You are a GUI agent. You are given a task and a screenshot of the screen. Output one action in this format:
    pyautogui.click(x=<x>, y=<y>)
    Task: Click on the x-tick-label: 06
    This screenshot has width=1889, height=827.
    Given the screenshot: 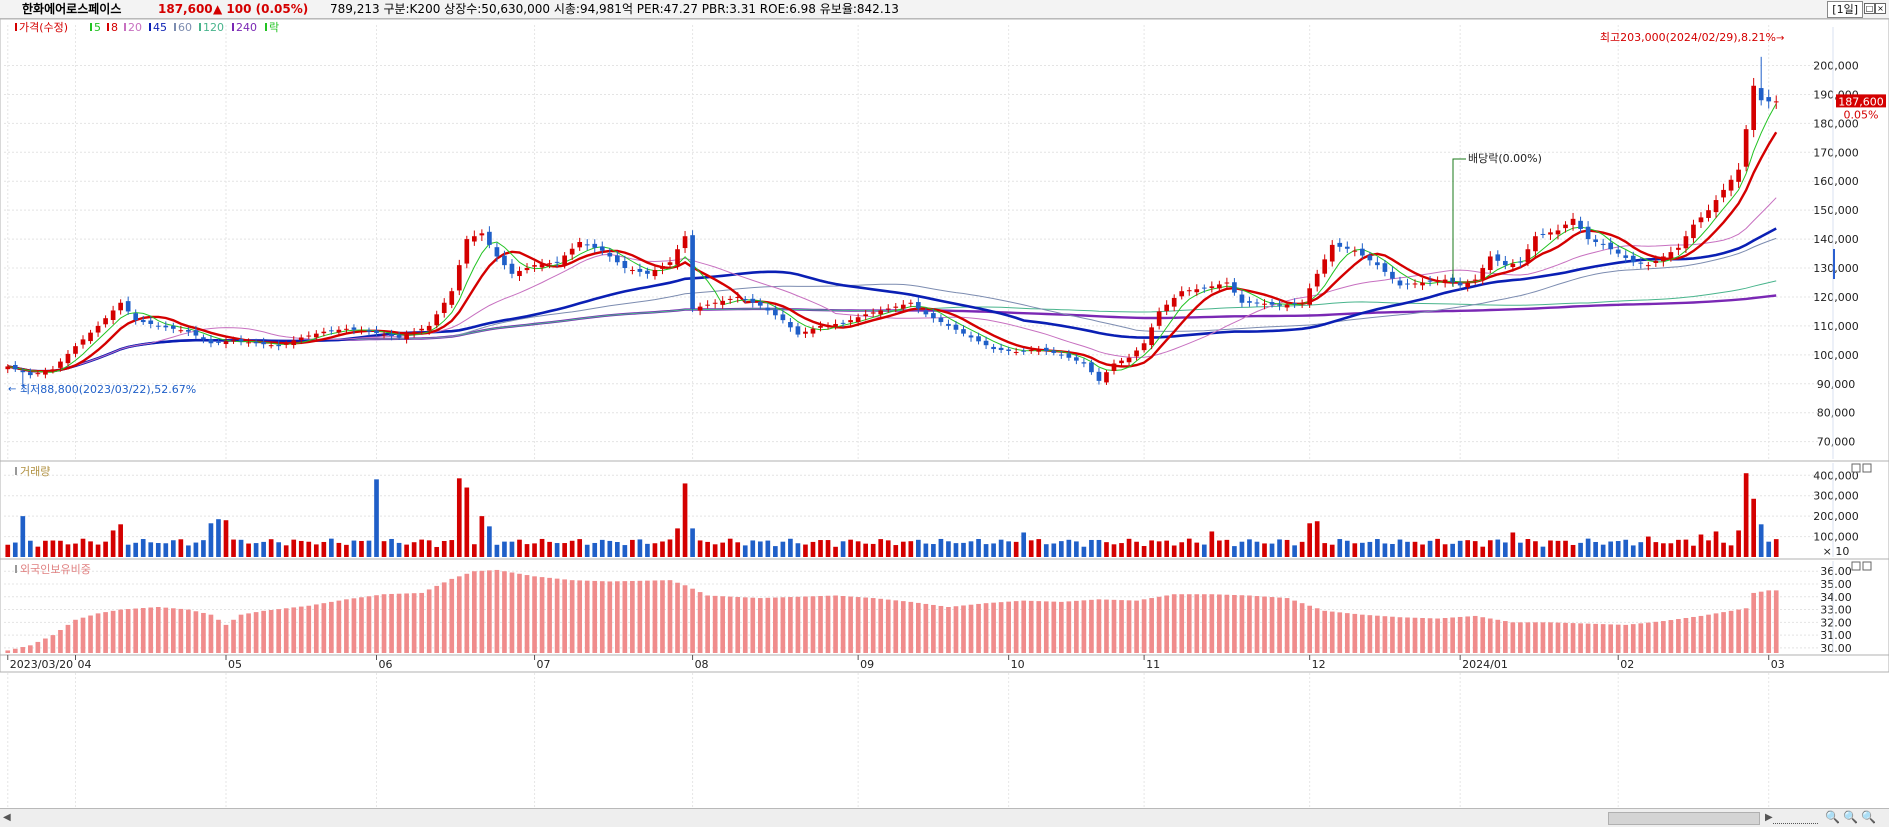 What is the action you would take?
    pyautogui.click(x=386, y=664)
    